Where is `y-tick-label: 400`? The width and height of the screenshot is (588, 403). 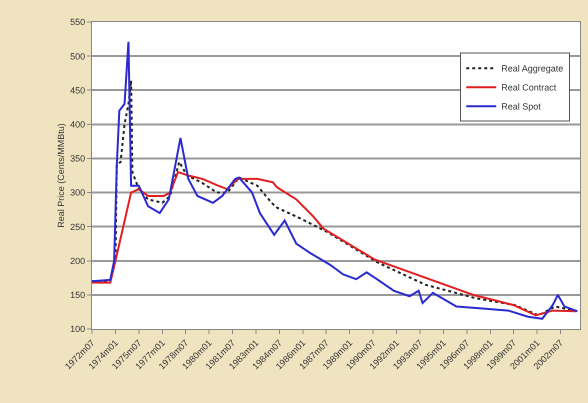
y-tick-label: 400 is located at coordinates (78, 124).